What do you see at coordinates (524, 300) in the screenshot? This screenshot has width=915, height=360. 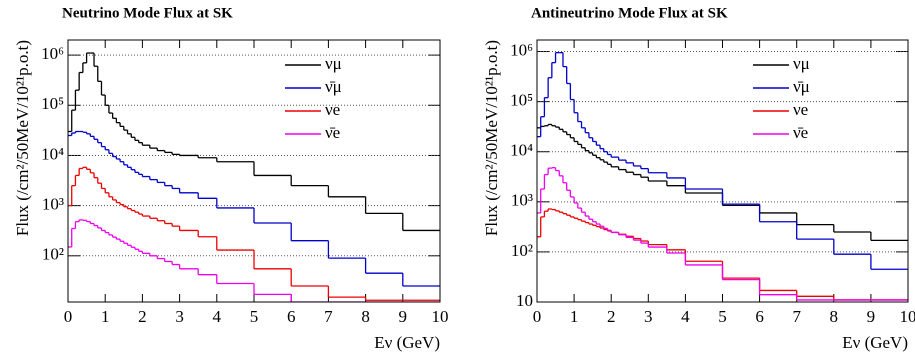 I see `y-tick-label: 10` at bounding box center [524, 300].